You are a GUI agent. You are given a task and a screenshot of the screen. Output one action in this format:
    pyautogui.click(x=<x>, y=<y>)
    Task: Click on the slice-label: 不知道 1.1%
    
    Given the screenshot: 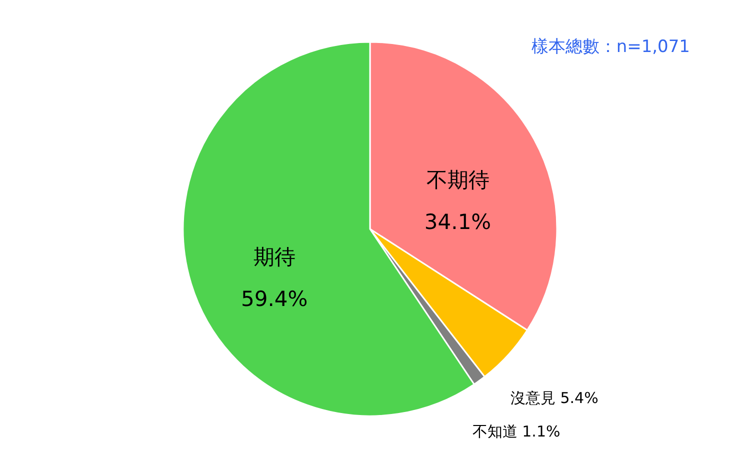 What is the action you would take?
    pyautogui.click(x=516, y=431)
    